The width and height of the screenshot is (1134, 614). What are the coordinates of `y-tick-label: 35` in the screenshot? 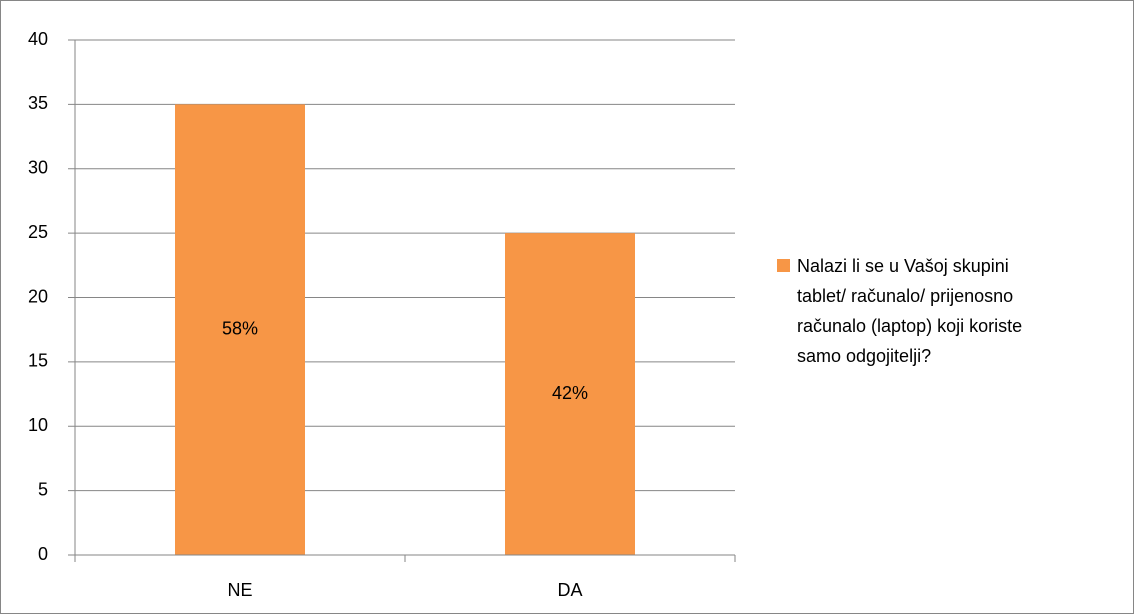 It's located at (38, 103).